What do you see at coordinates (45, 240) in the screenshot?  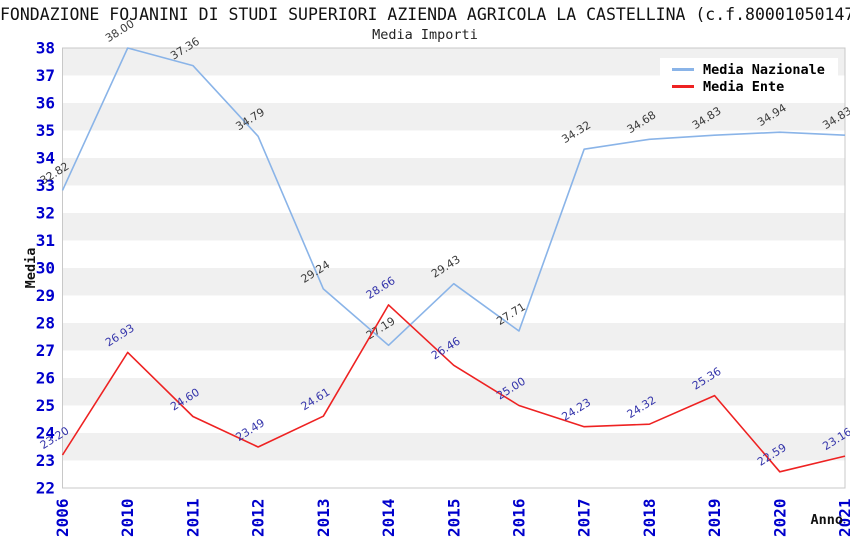 I see `y-tick-label: 31` at bounding box center [45, 240].